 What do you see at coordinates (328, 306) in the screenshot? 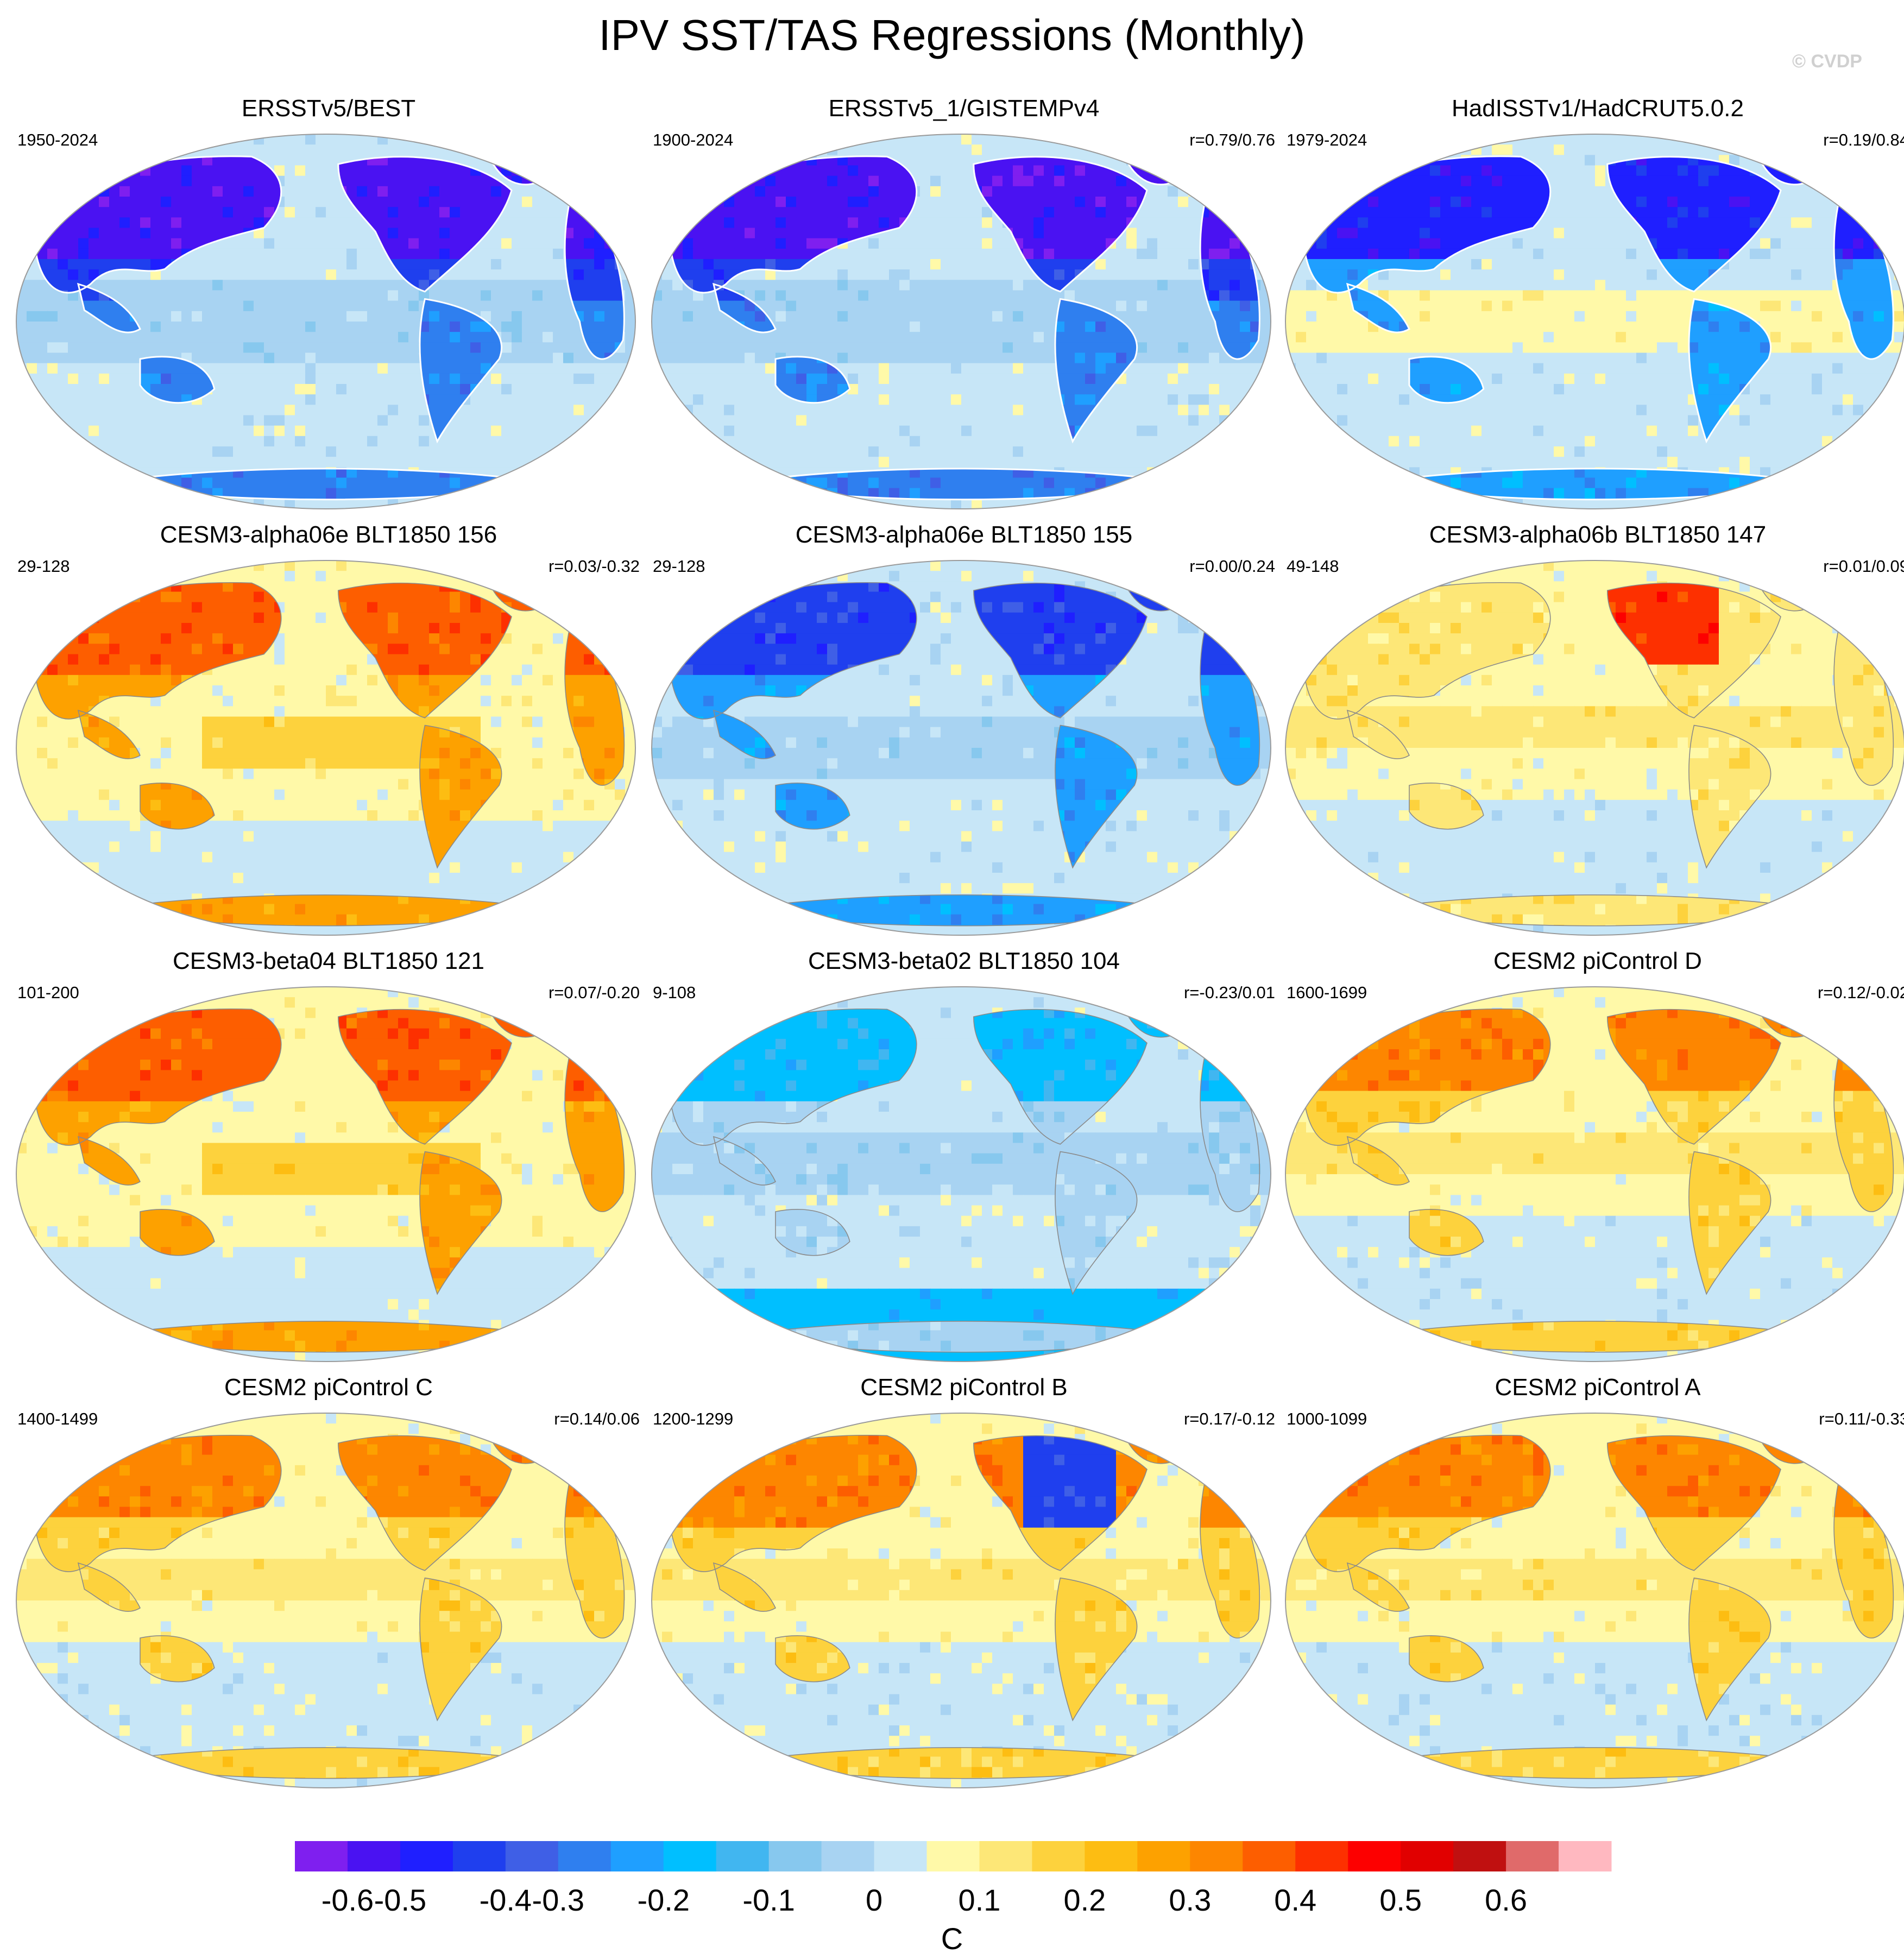
I see `map-panel-p1: ERSSTv5/BEST 1950-2024` at bounding box center [328, 306].